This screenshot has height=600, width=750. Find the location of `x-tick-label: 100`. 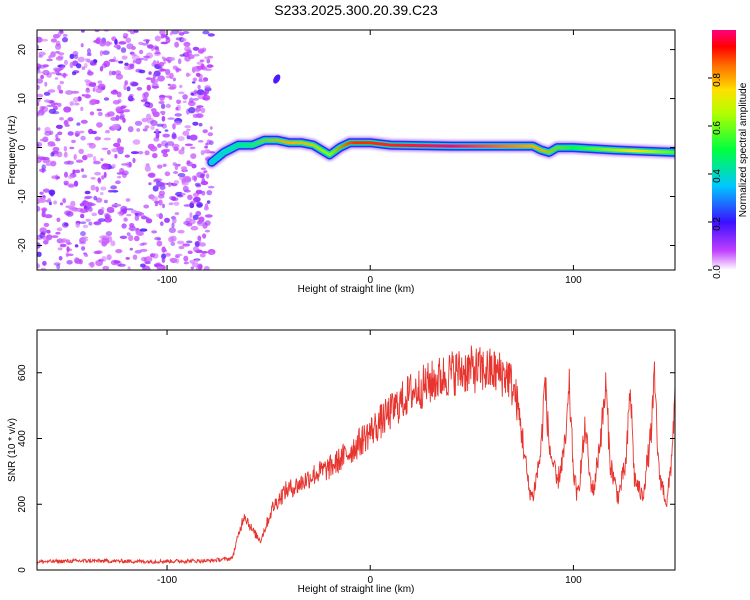

x-tick-label: 100 is located at coordinates (573, 580).